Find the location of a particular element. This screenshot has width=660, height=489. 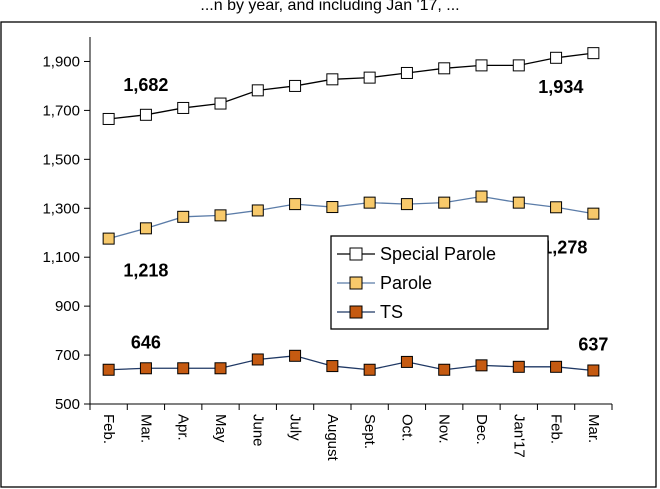

legend-entry: Special Parole is located at coordinates (416, 254).